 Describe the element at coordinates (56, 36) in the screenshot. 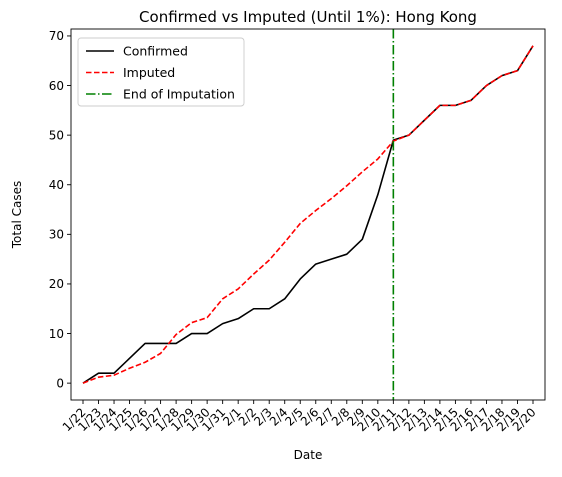

I see `y-tick-label: 70` at that location.